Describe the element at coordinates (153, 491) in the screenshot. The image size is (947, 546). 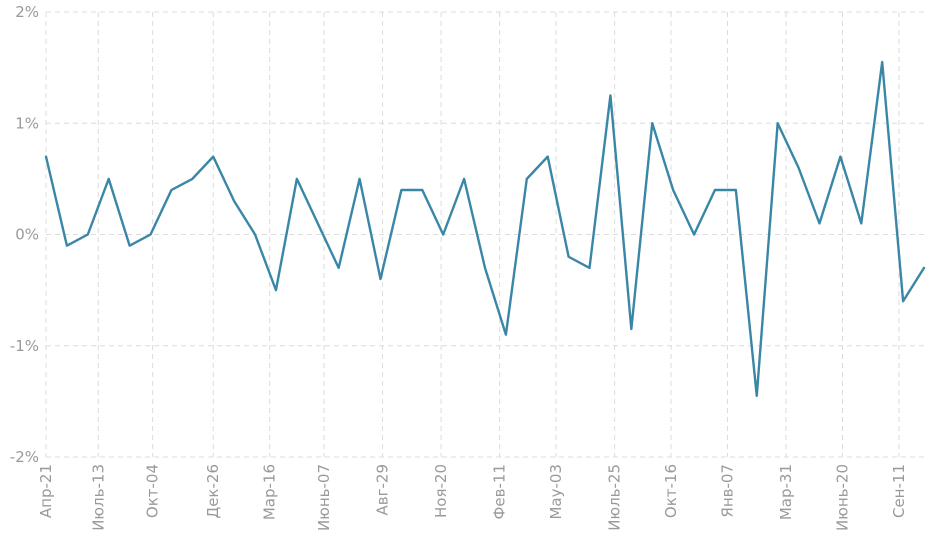
I see `x-tick-label: Окт-04` at that location.